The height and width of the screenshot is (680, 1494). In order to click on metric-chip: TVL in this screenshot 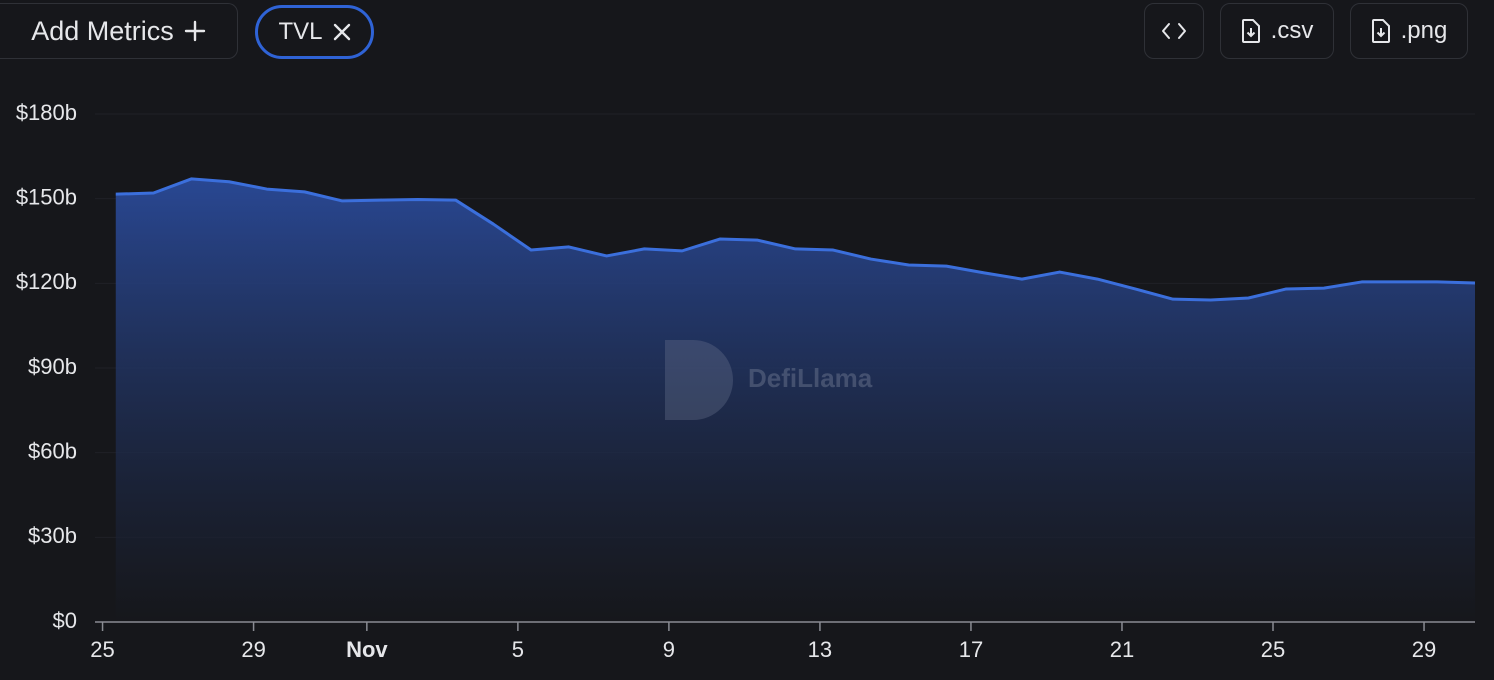, I will do `click(314, 32)`.